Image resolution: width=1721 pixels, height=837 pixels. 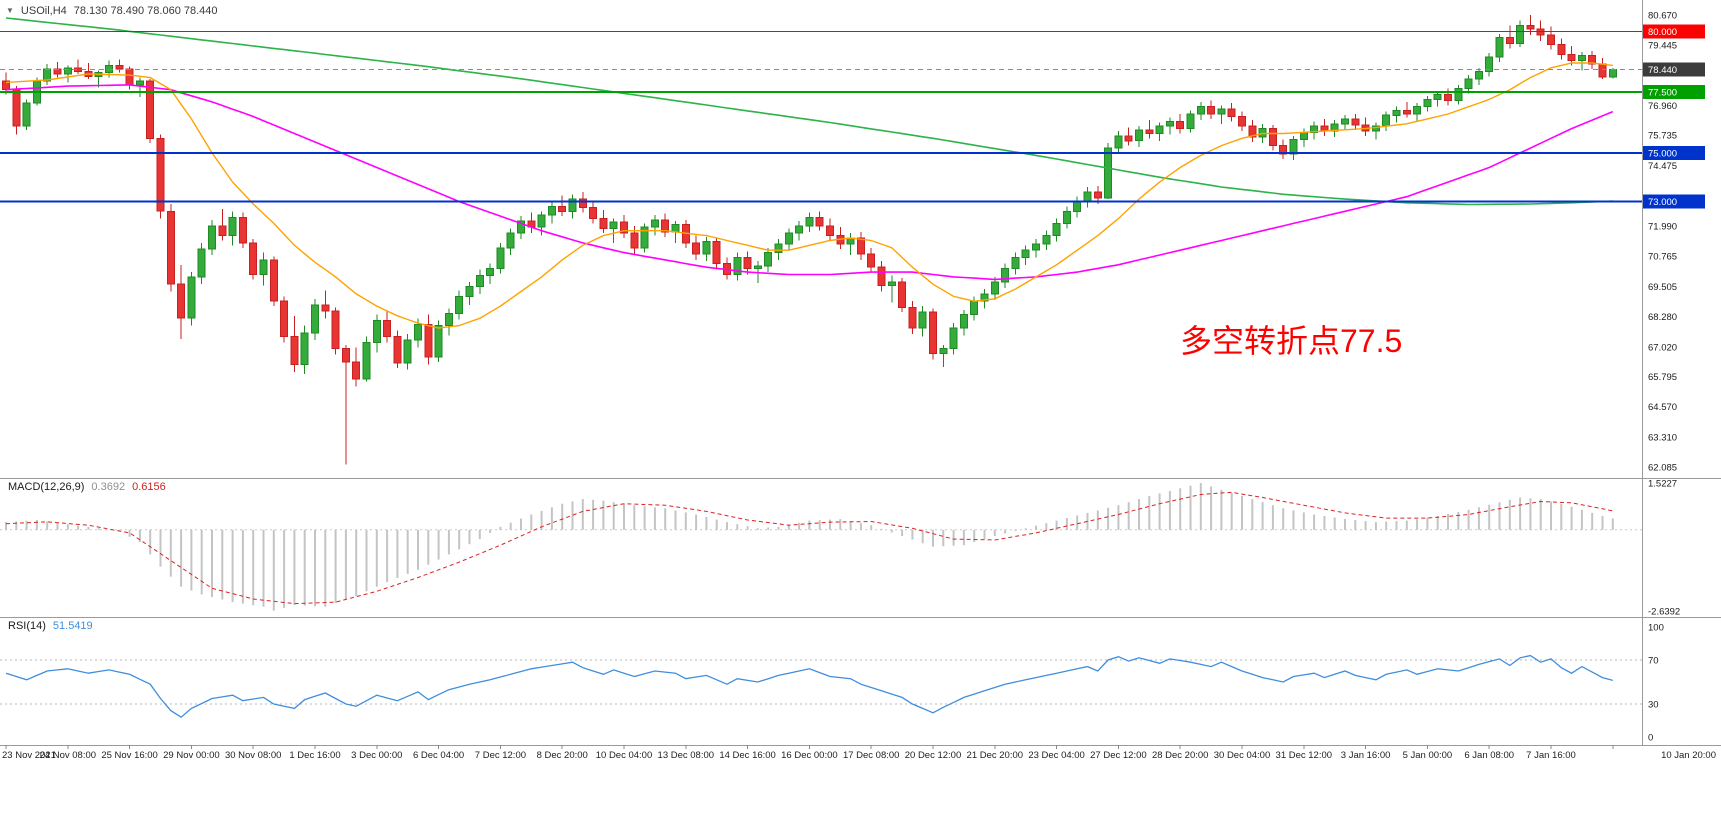 What do you see at coordinates (10, 10) in the screenshot?
I see `one-click-trading-arrow-icon: ▼` at bounding box center [10, 10].